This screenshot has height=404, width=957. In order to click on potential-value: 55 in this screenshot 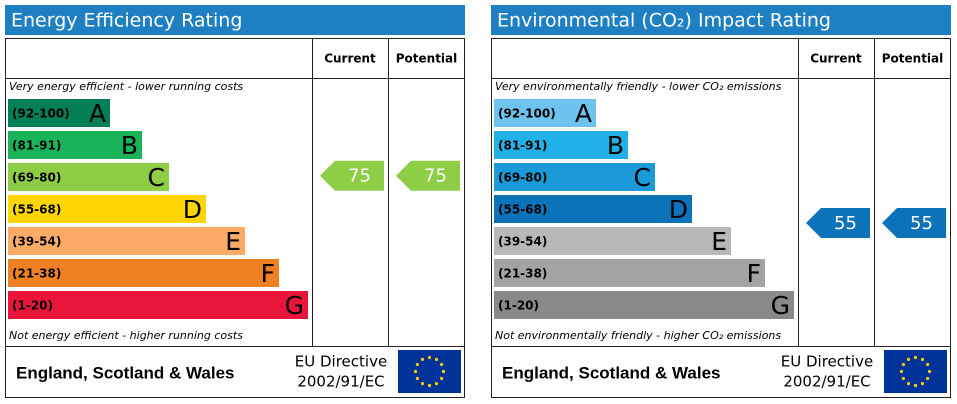, I will do `click(921, 223)`.